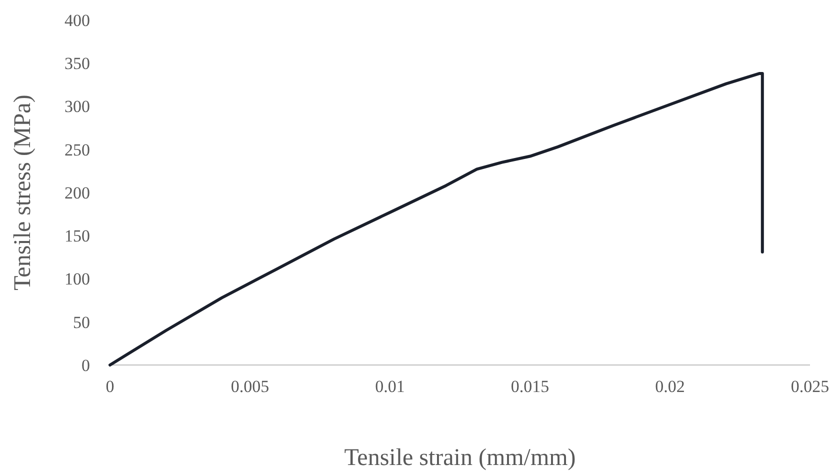 Image resolution: width=835 pixels, height=475 pixels. I want to click on y-tick-label: 50, so click(81, 322).